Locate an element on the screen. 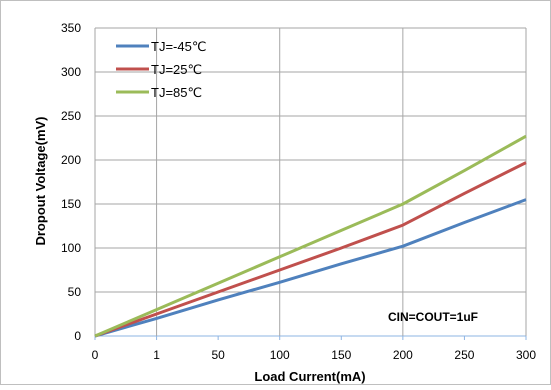  y-tick-label: 300 is located at coordinates (71, 72).